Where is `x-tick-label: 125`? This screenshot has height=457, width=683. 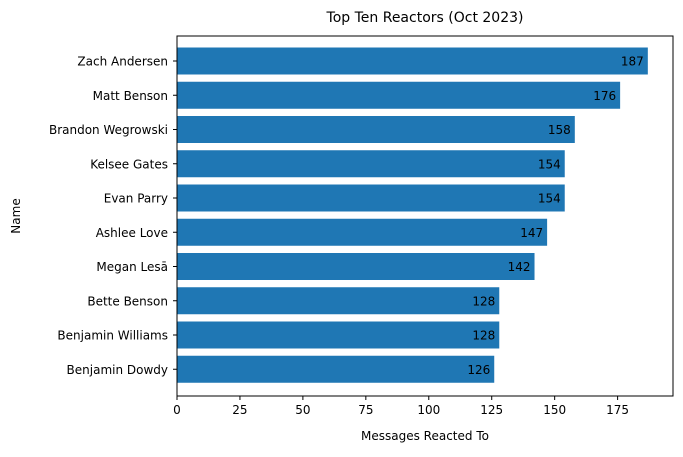 x-tick-label: 125 is located at coordinates (491, 410).